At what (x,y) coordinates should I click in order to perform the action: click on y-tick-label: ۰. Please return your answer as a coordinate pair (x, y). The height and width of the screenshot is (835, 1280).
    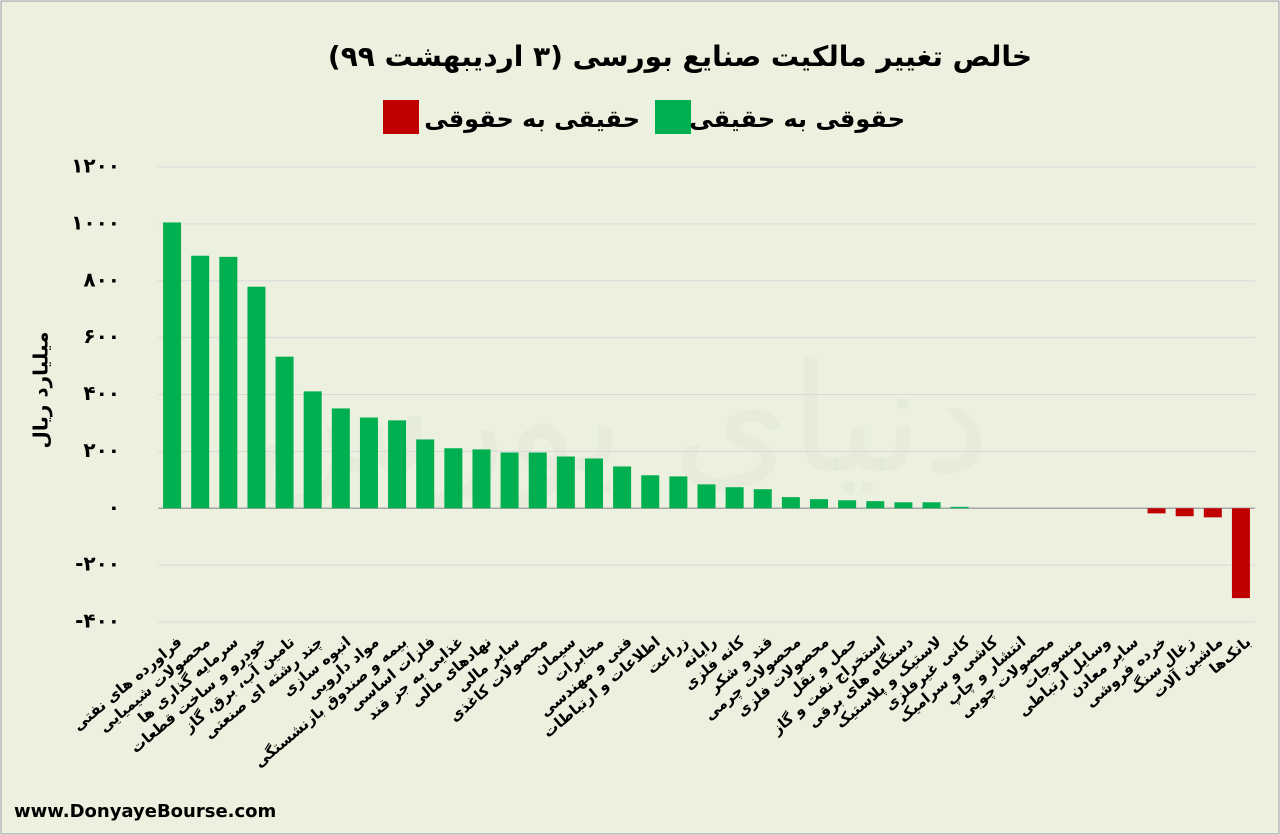
    Looking at the image, I should click on (114, 507).